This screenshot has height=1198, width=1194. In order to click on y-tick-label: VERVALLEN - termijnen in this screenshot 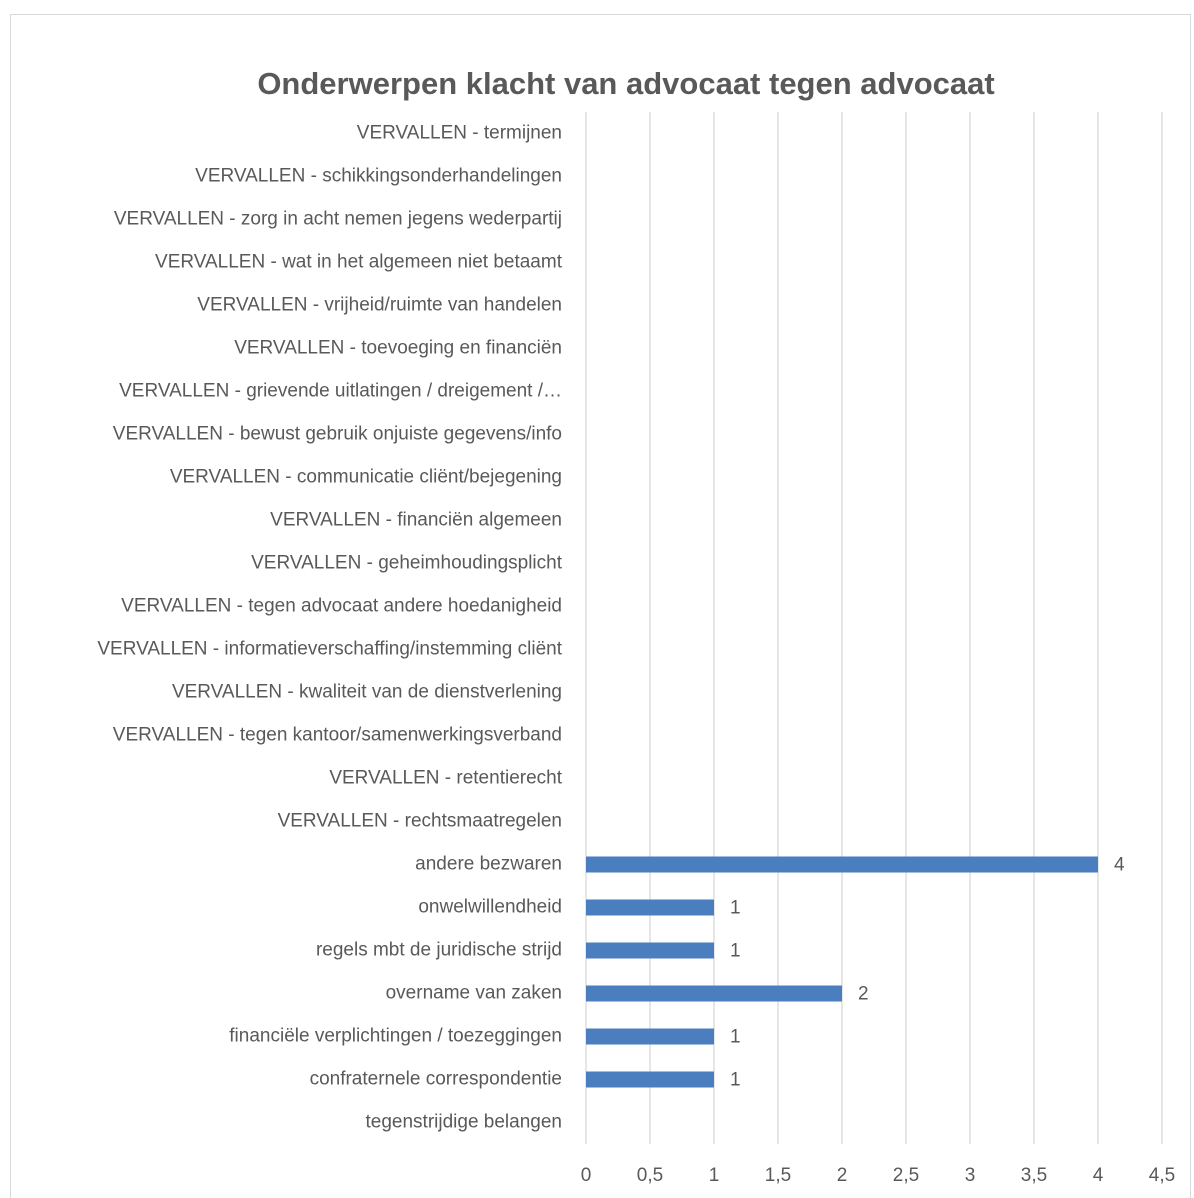, I will do `click(459, 133)`.